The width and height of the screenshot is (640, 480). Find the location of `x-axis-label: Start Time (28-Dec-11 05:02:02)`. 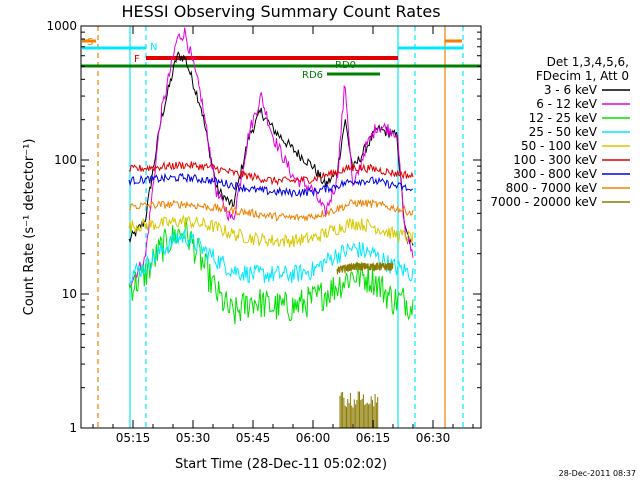

x-axis-label: Start Time (28-Dec-11 05:02:02) is located at coordinates (281, 464).